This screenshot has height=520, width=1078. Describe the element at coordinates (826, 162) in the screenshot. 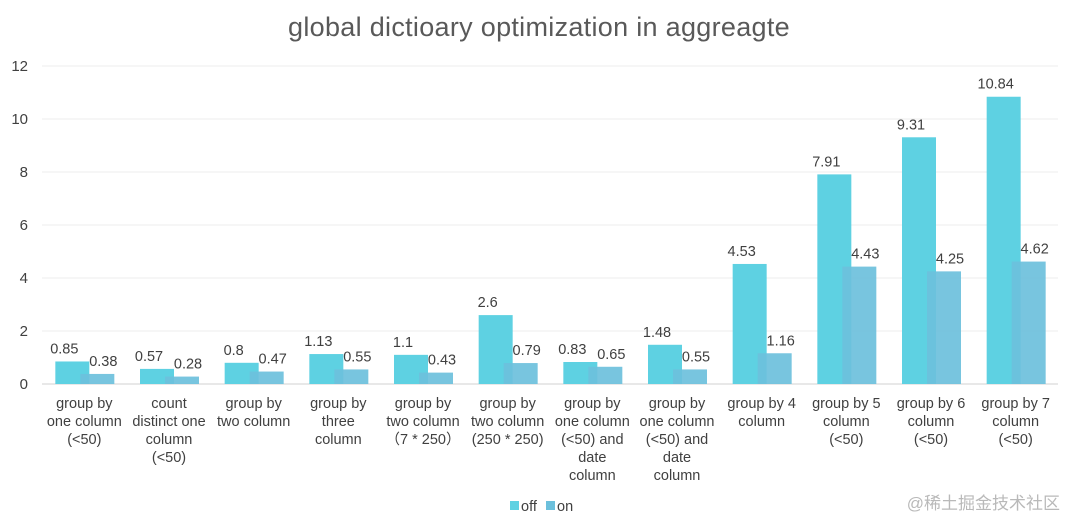

I see `data-label-off: 7.91` at that location.